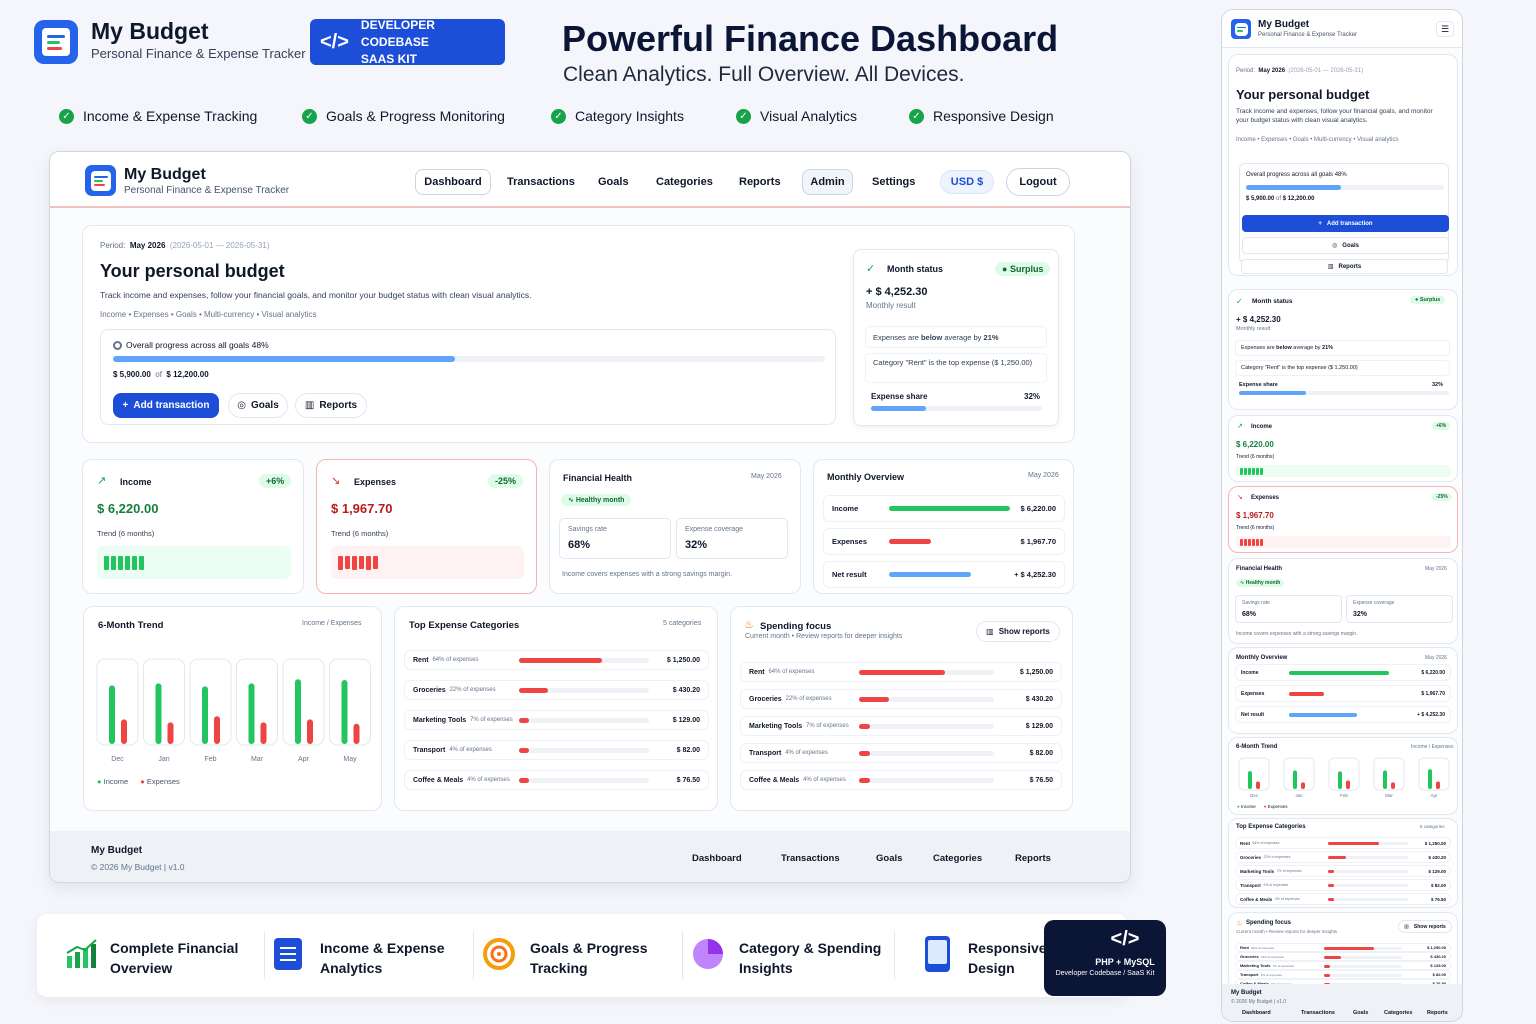 This screenshot has height=1024, width=1536. What do you see at coordinates (1033, 858) in the screenshot?
I see `footer-reports: Reports` at bounding box center [1033, 858].